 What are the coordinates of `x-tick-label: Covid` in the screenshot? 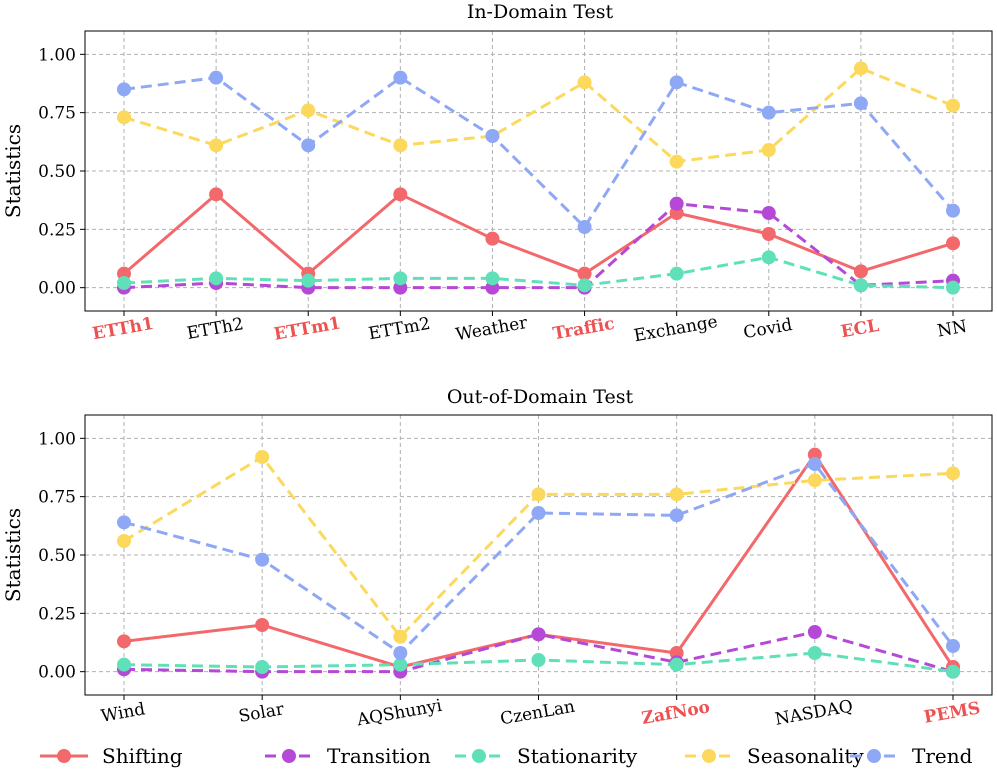 It's located at (768, 329).